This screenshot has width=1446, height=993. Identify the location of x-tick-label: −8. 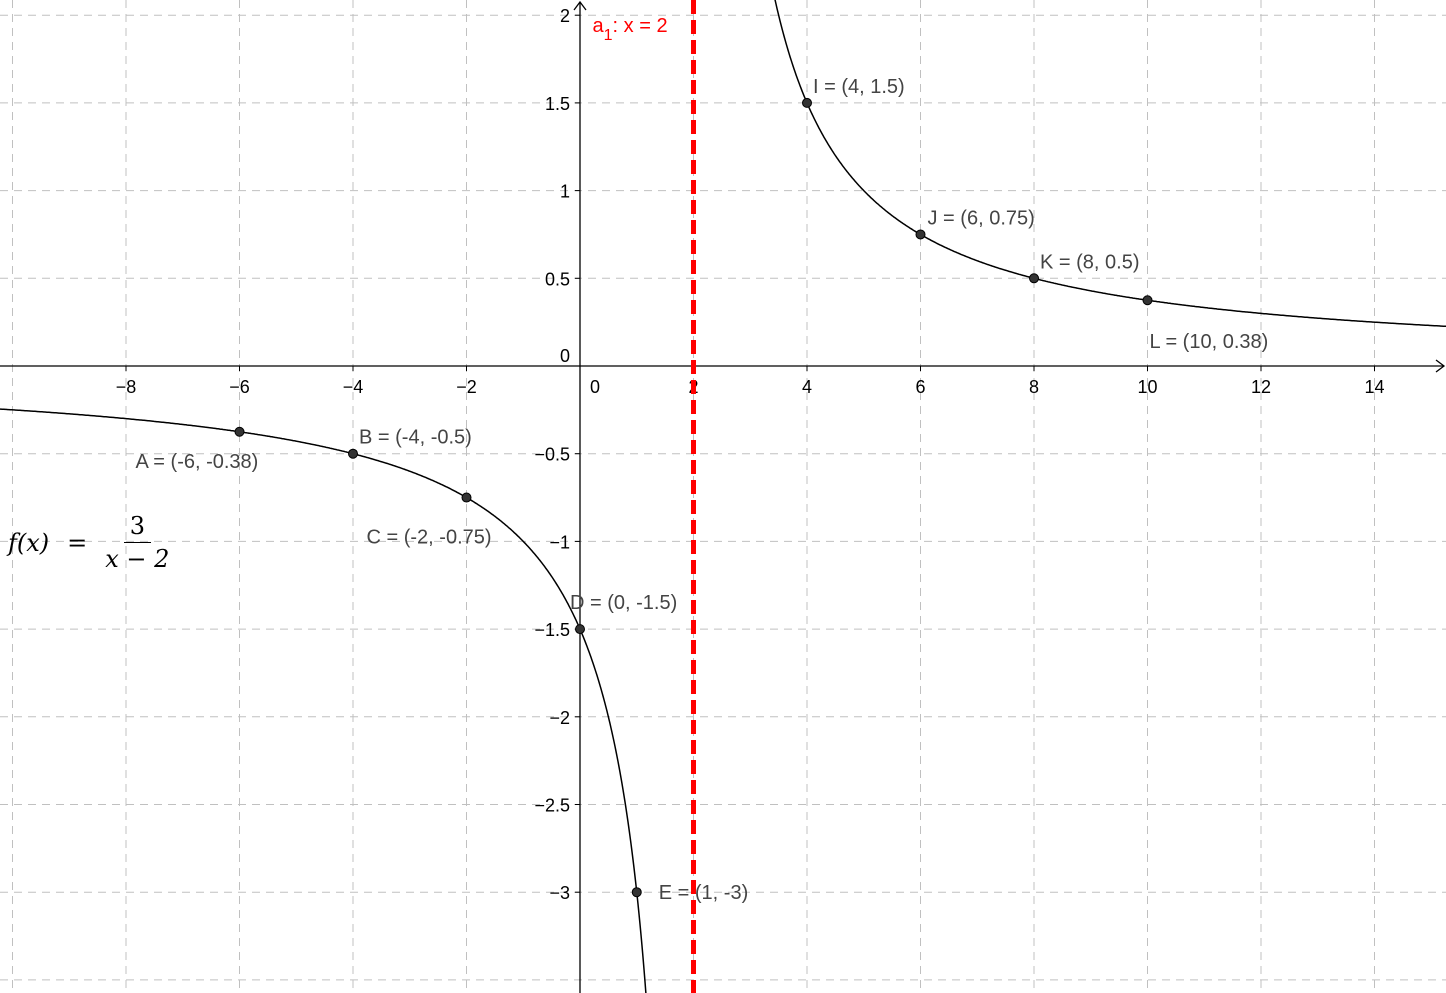
(126, 387).